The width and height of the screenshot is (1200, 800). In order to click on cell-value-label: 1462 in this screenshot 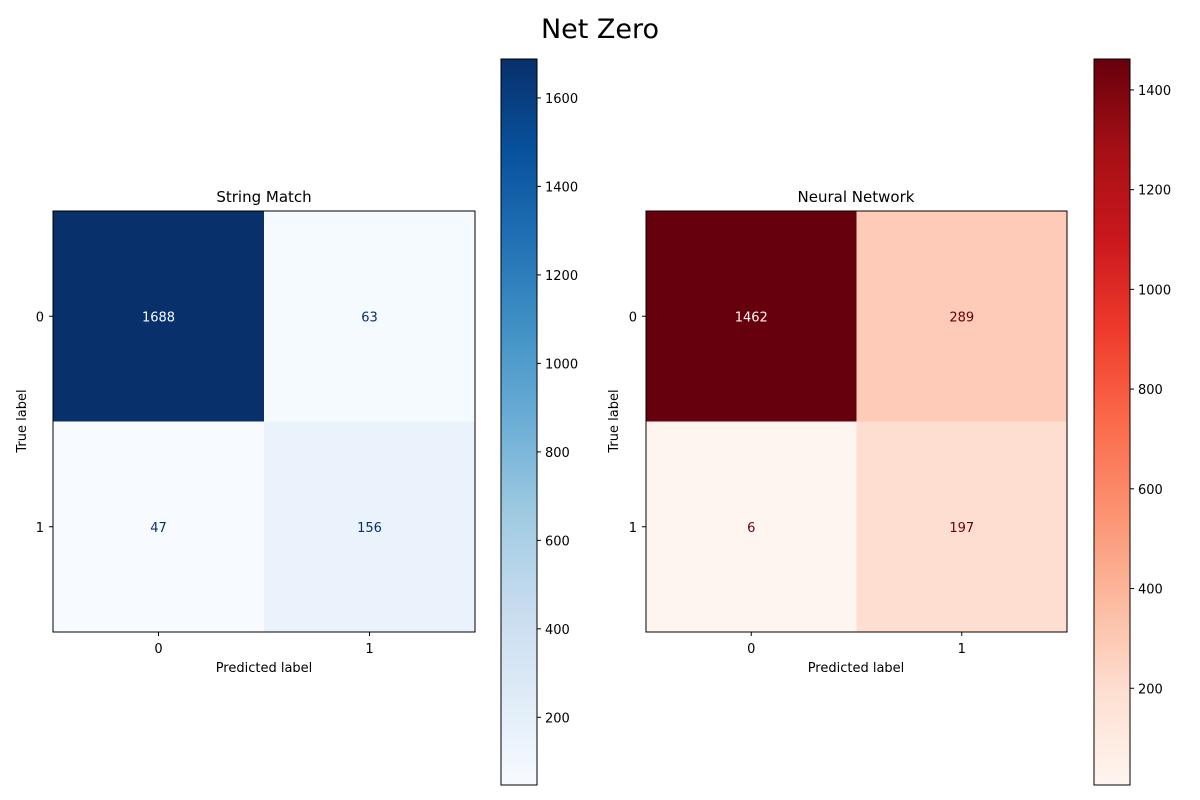, I will do `click(751, 317)`.